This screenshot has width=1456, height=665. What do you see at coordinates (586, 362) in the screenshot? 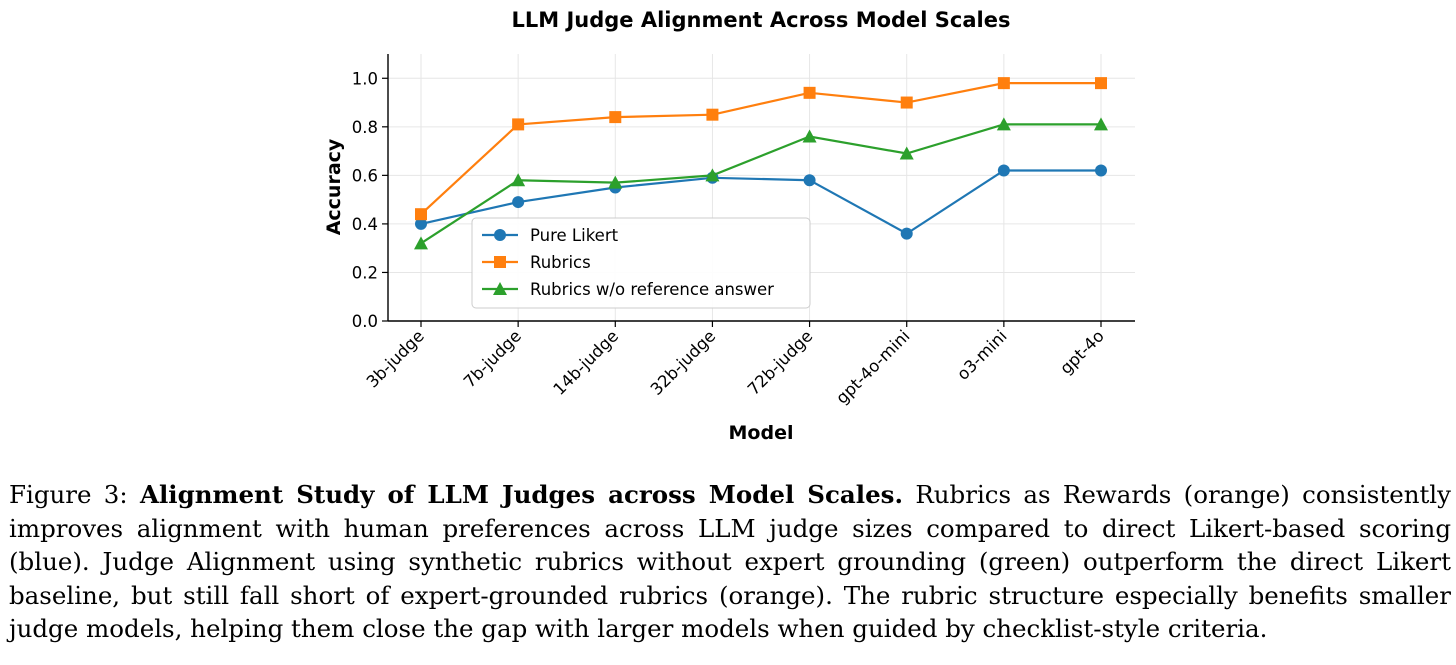
I see `x-tick-label: 14b-judge` at bounding box center [586, 362].